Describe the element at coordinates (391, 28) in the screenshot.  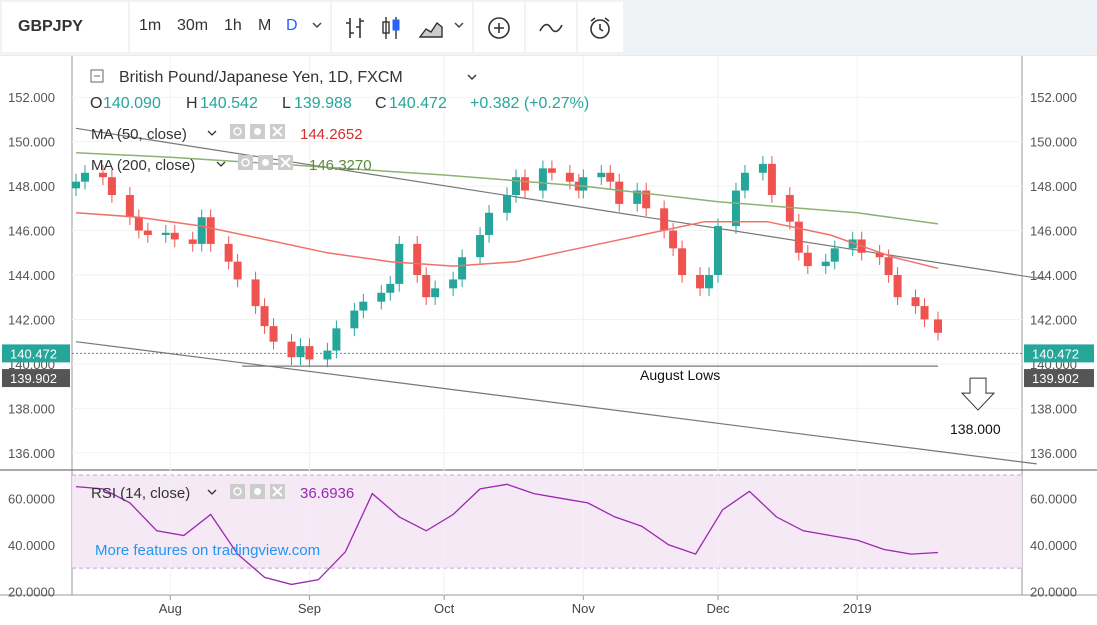
I see `candlestick-icon` at that location.